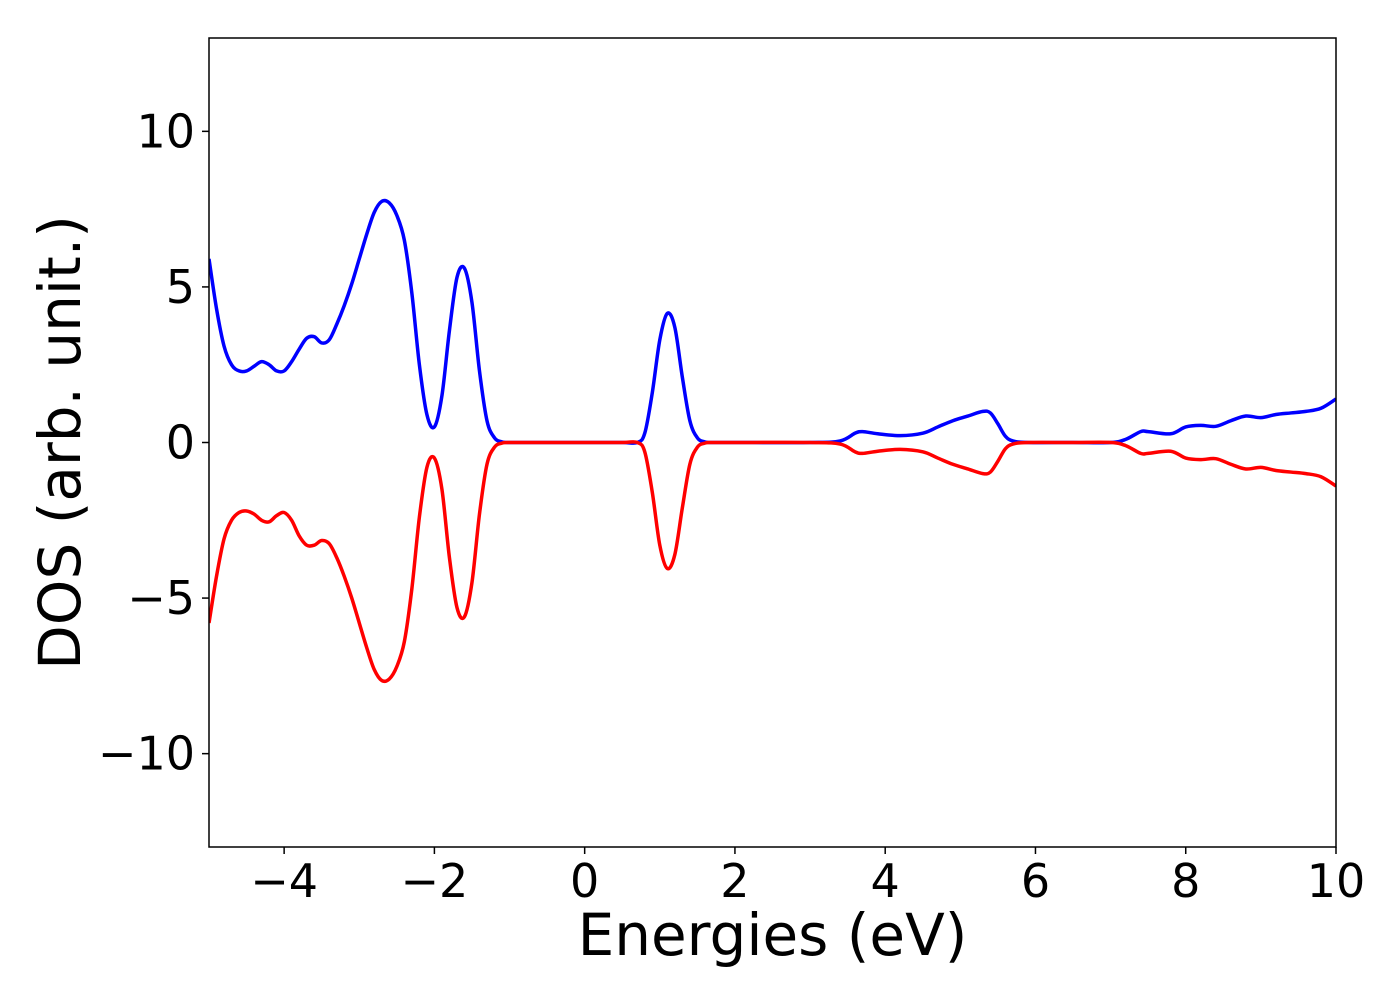 This screenshot has height=1000, width=1400. I want to click on x-tick-label: 6, so click(1035, 881).